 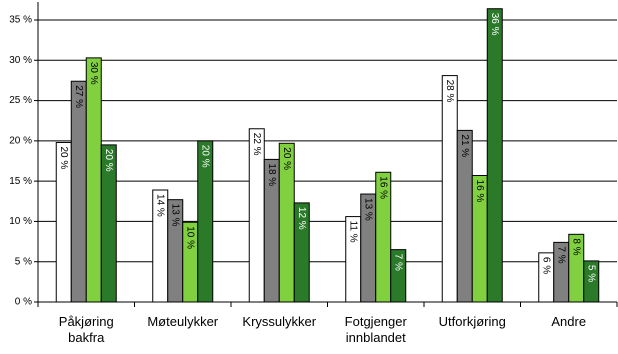 What do you see at coordinates (591, 273) in the screenshot?
I see `value-label: 5 %` at bounding box center [591, 273].